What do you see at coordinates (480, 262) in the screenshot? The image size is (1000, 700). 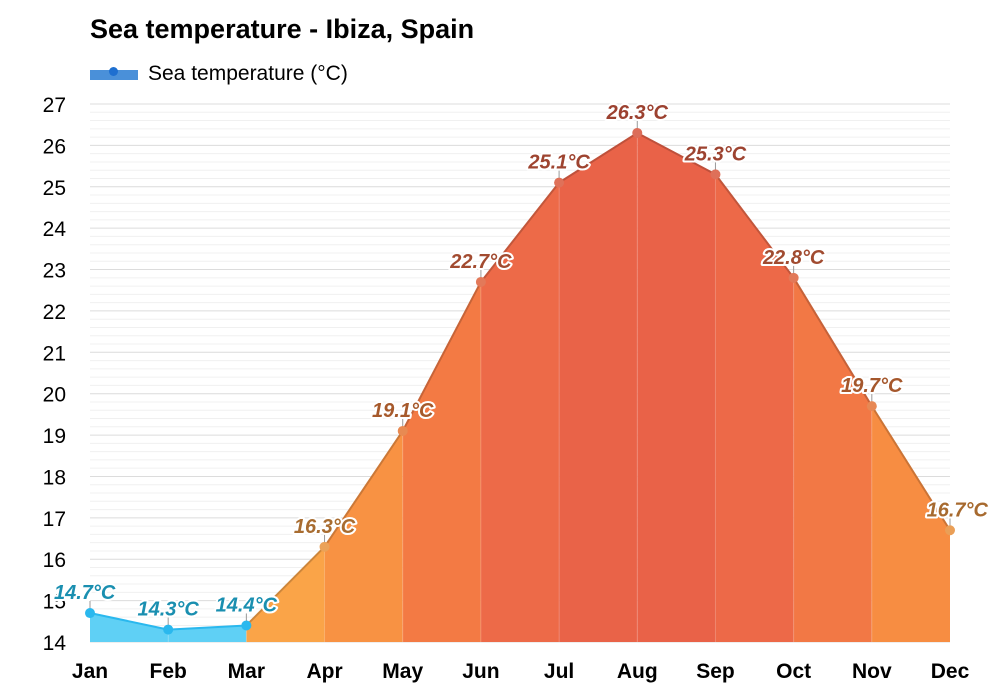 I see `data-label: 22.7°C` at bounding box center [480, 262].